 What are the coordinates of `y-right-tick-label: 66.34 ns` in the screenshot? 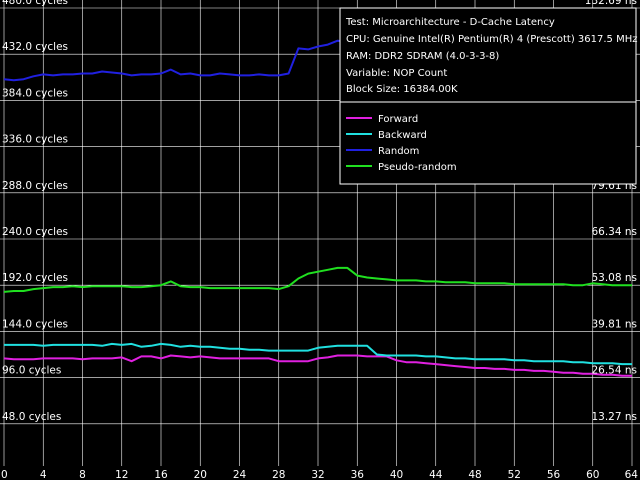 It's located at (614, 232).